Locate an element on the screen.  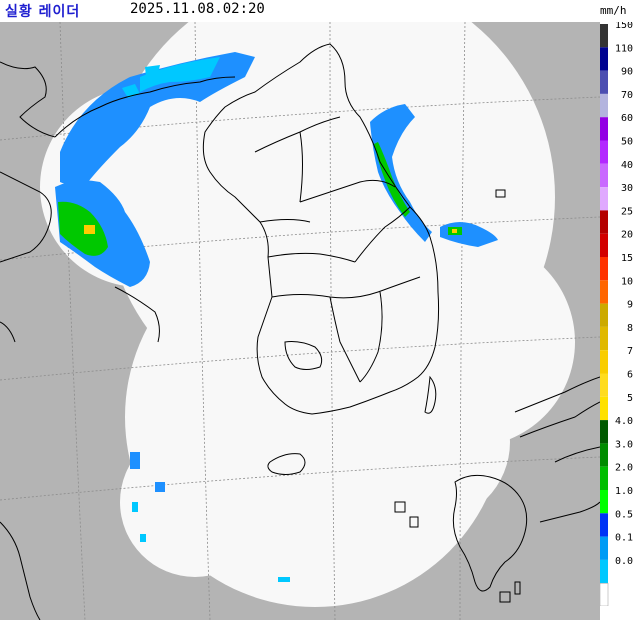
legend-label: 0.0 is located at coordinates (624, 561).